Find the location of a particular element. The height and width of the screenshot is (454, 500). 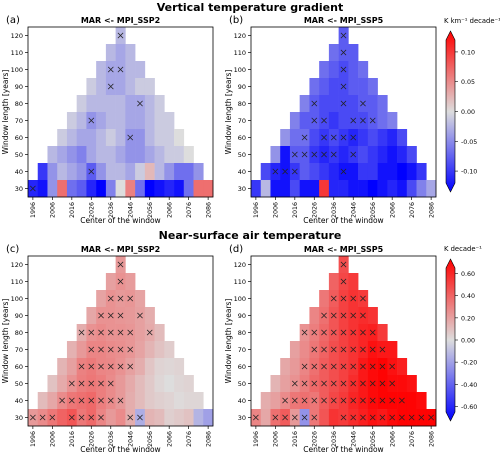

colorbar-tick-label: 0.40 is located at coordinates (468, 296).